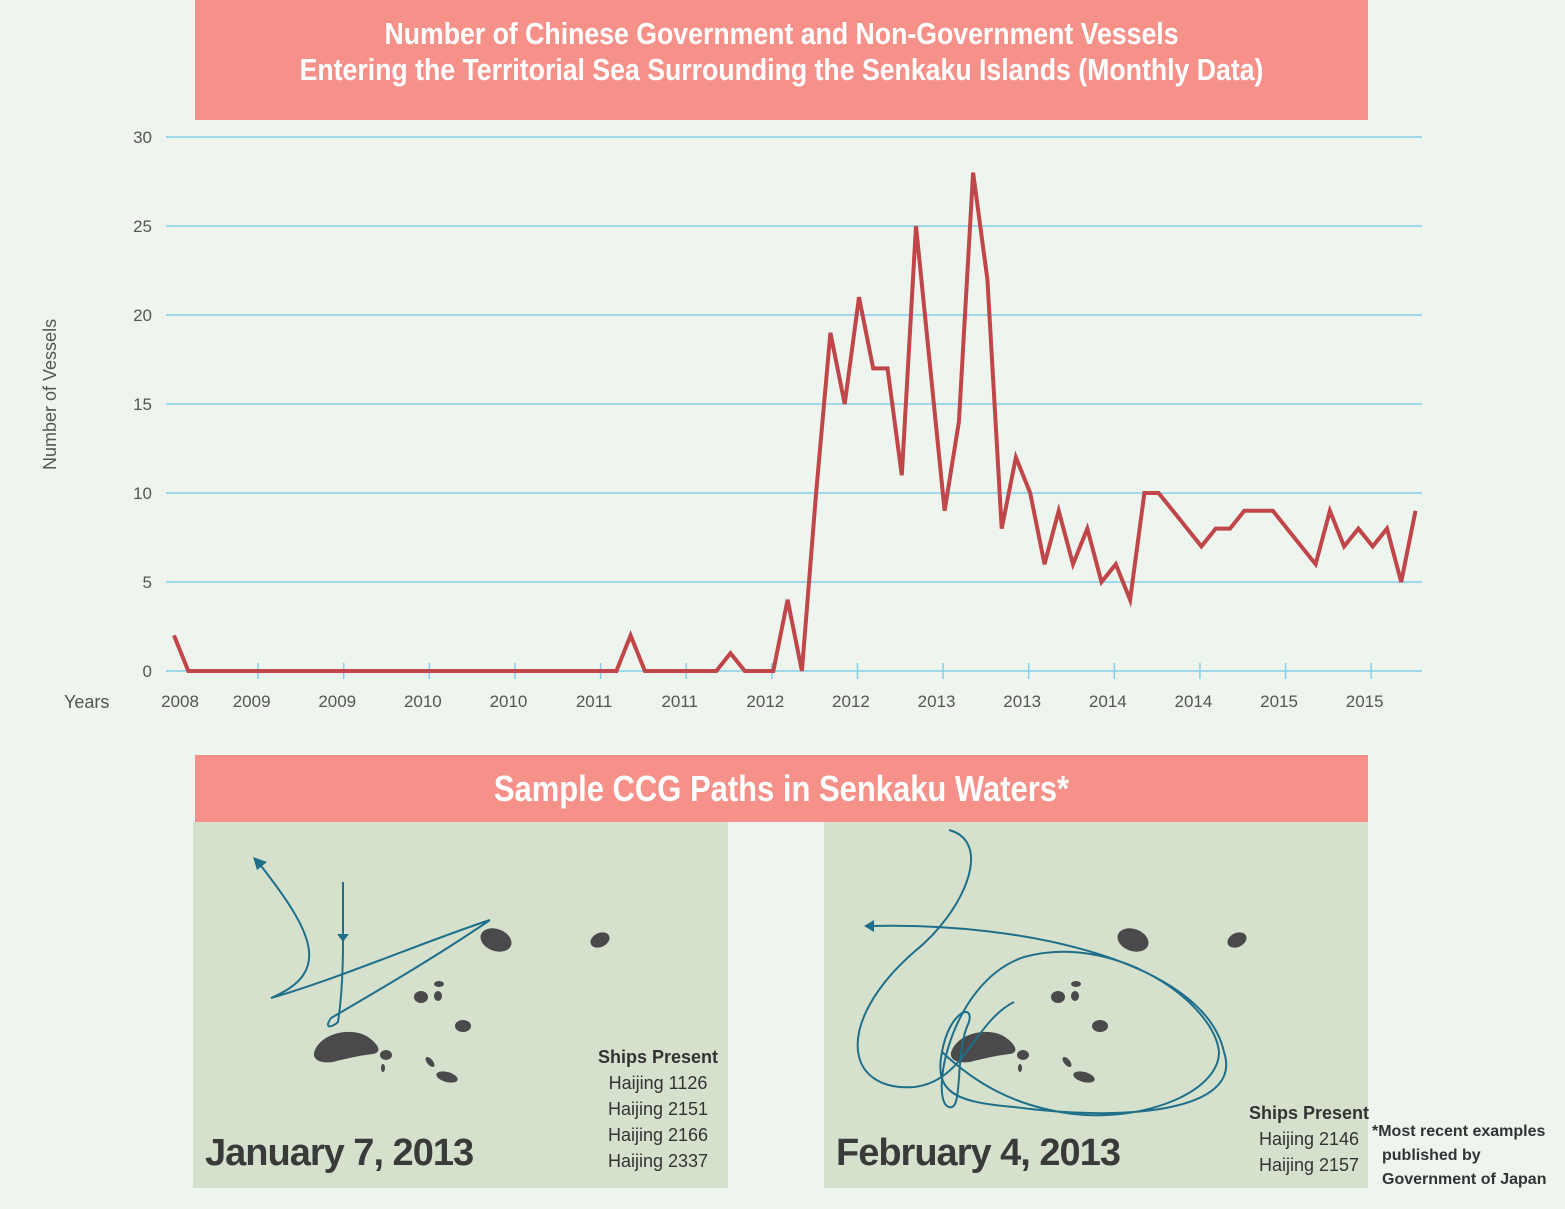  What do you see at coordinates (1431, 1155) in the screenshot?
I see `footnote-line: published by` at bounding box center [1431, 1155].